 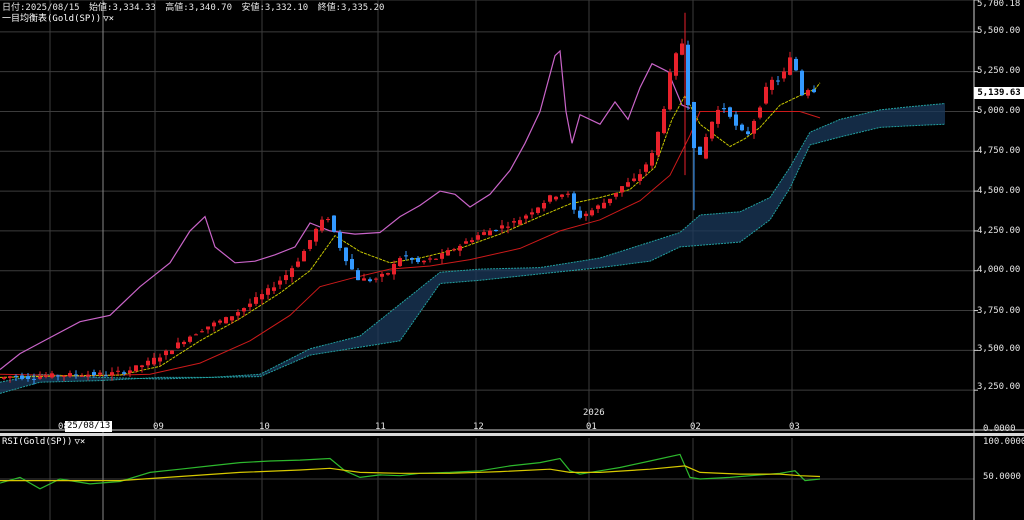 I want to click on y-tick-label: 4,250.00, so click(x=999, y=231).